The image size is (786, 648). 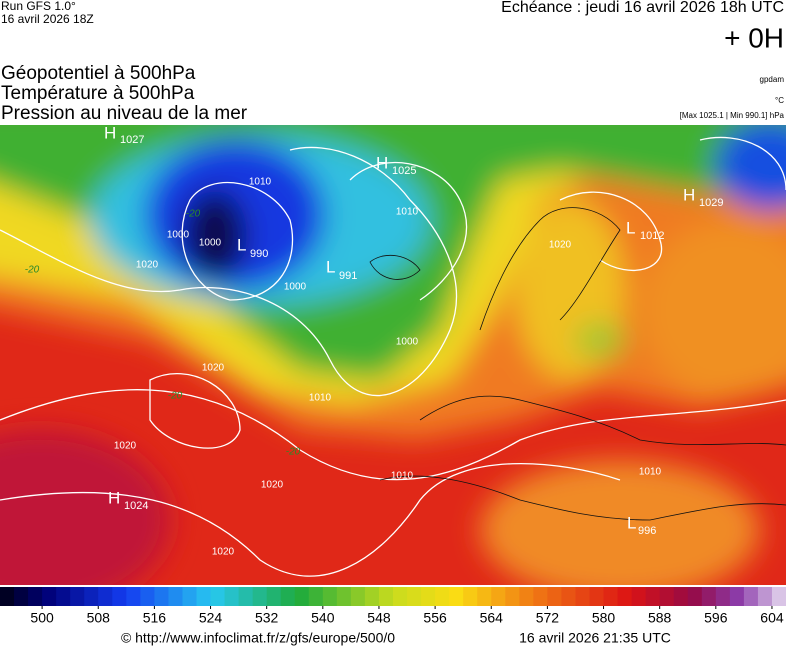 I want to click on tick-label: 564, so click(x=492, y=618).